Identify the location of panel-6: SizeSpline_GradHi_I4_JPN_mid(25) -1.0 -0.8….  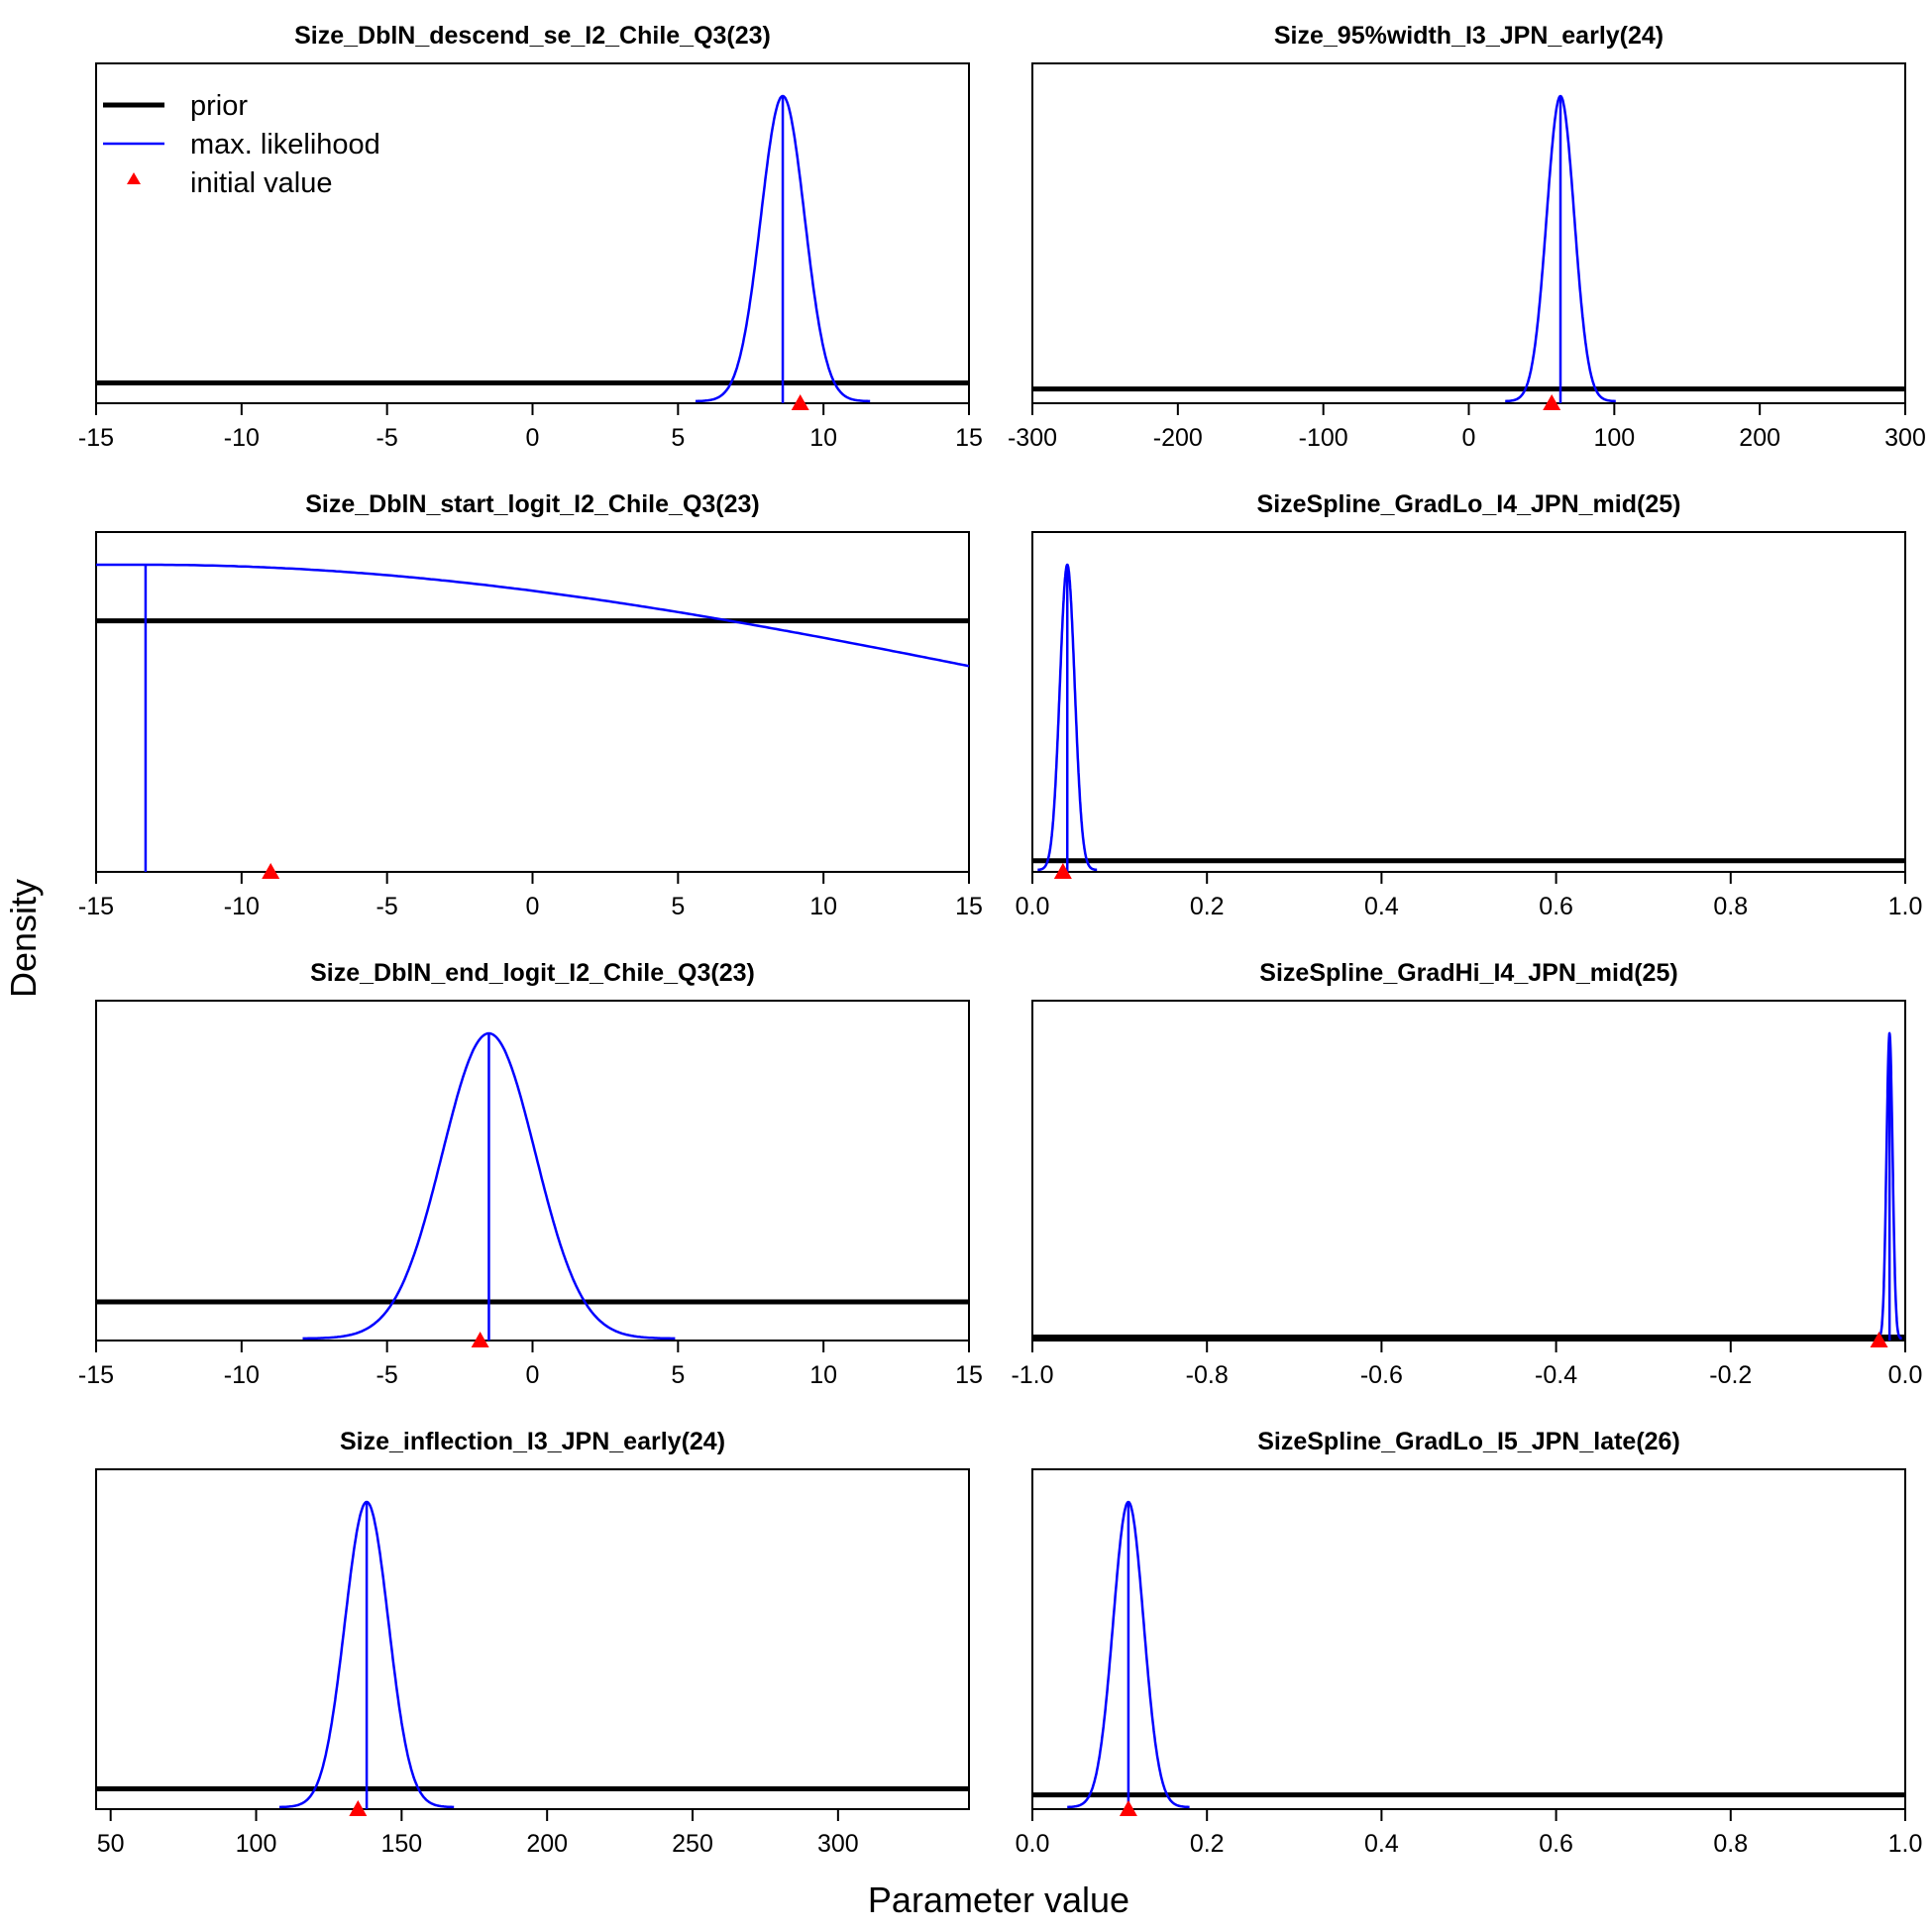
(1466, 1174).